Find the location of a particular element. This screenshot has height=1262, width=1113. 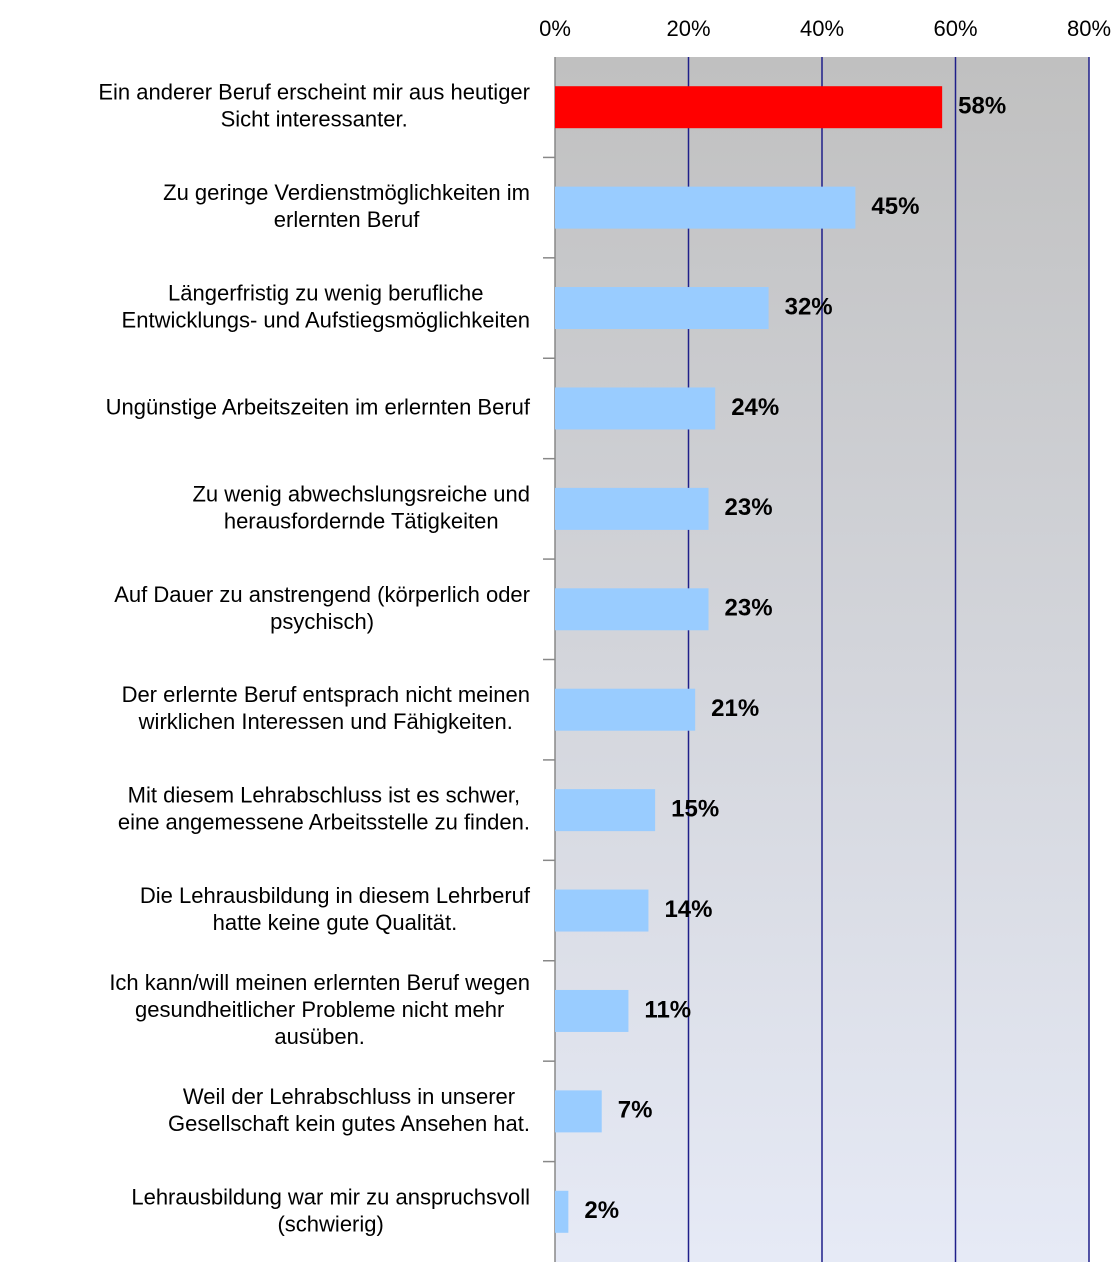

value-label: 21% is located at coordinates (735, 708).